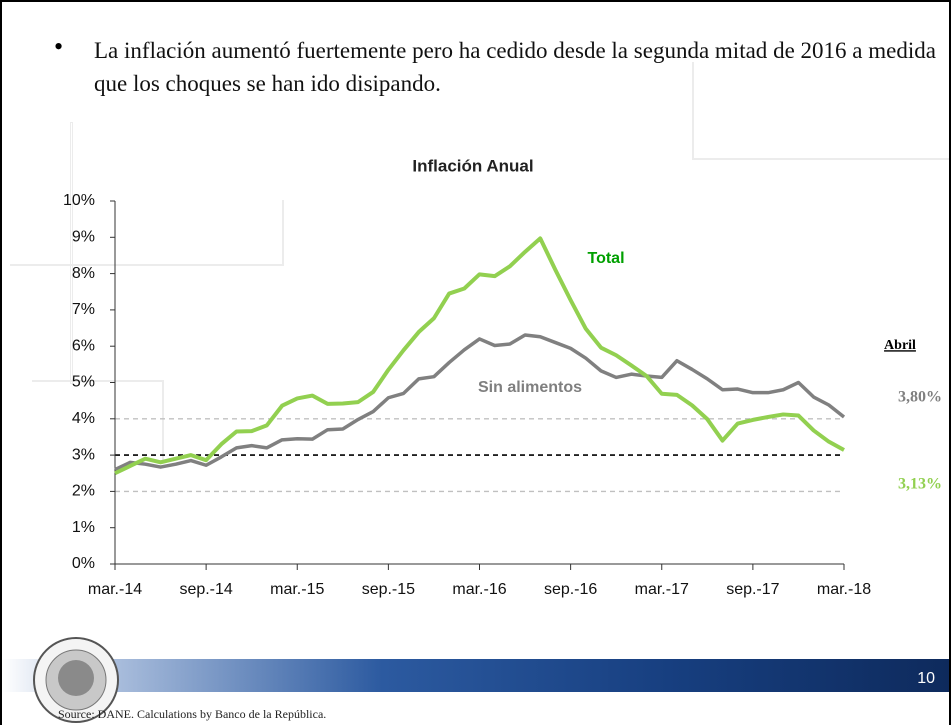 The height and width of the screenshot is (725, 951). I want to click on y-tick-label: 4%, so click(83, 418).